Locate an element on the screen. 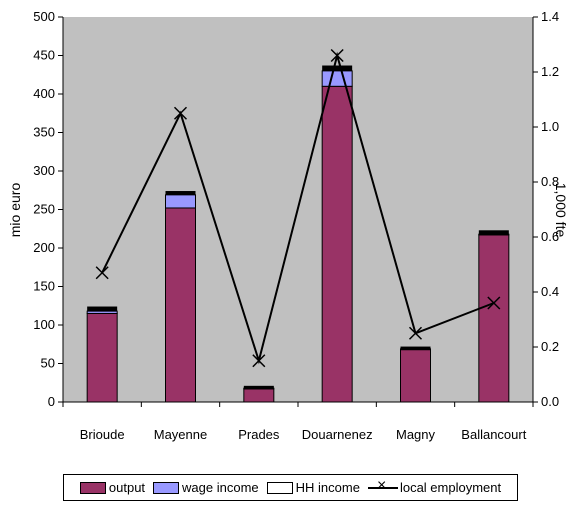  y-tick-label-400: 400 is located at coordinates (44, 93).